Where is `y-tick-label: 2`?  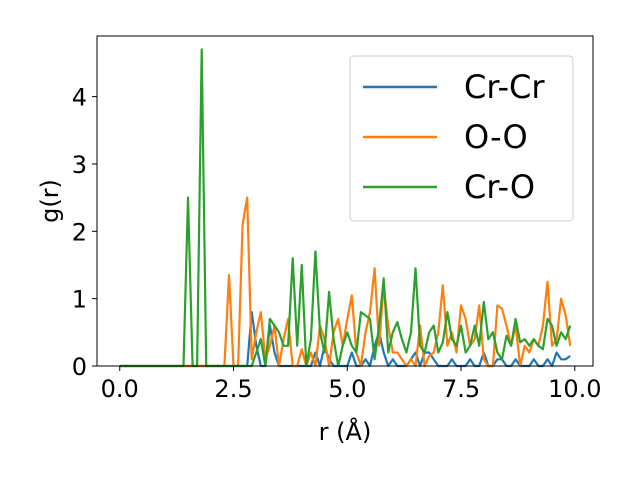
y-tick-label: 2 is located at coordinates (79, 232).